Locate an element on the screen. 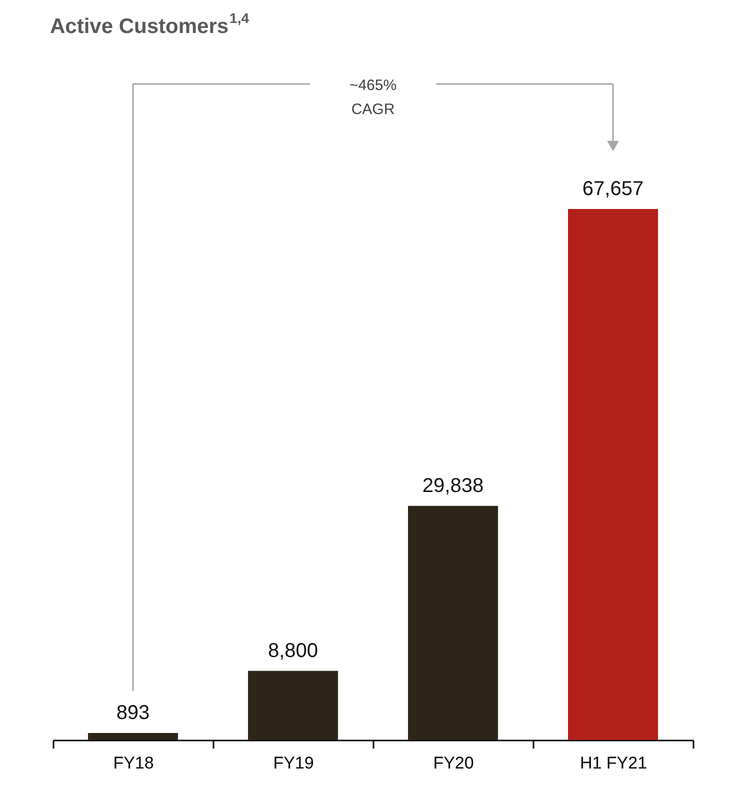 The image size is (740, 804). data-label: 8,800 is located at coordinates (293, 651).